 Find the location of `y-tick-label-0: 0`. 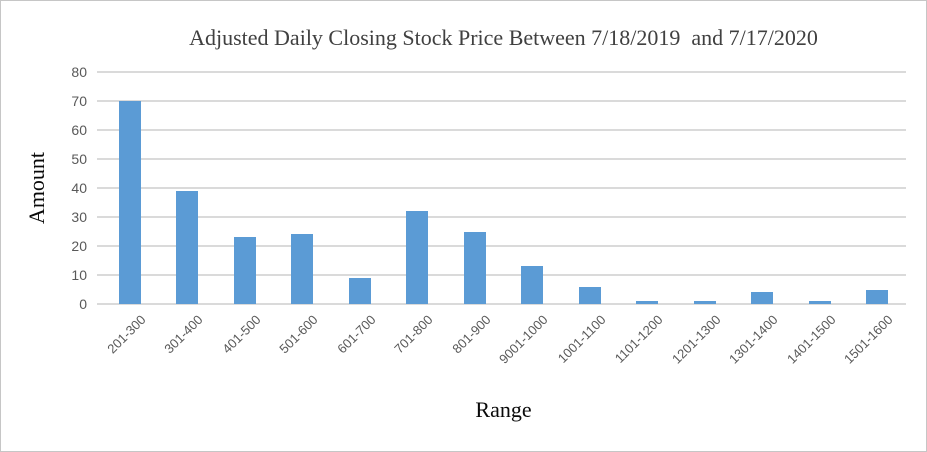

y-tick-label-0: 0 is located at coordinates (83, 304).